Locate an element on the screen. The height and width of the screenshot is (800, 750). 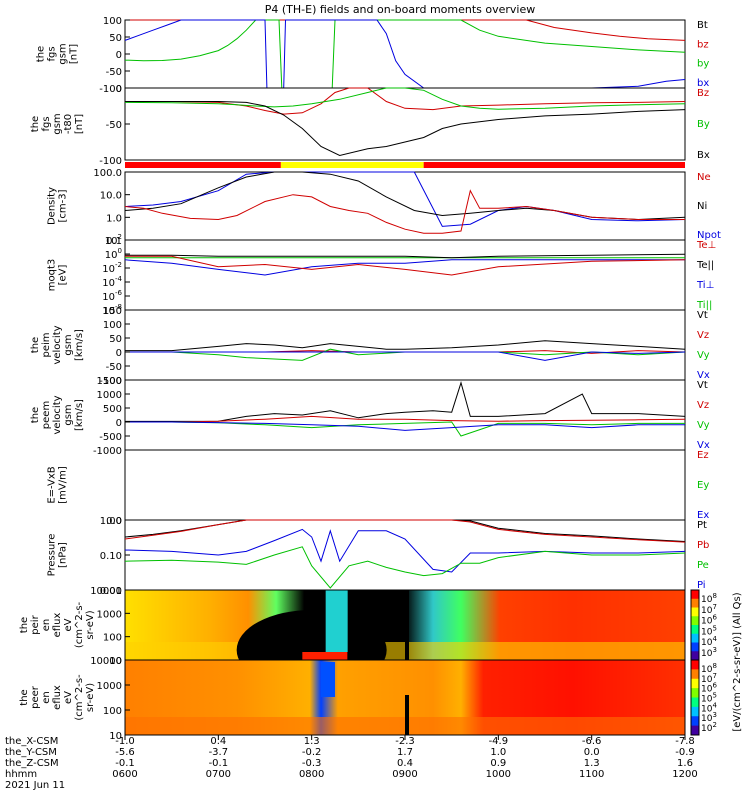
y-axis-label: (cm^2-s- is located at coordinates (79, 697).